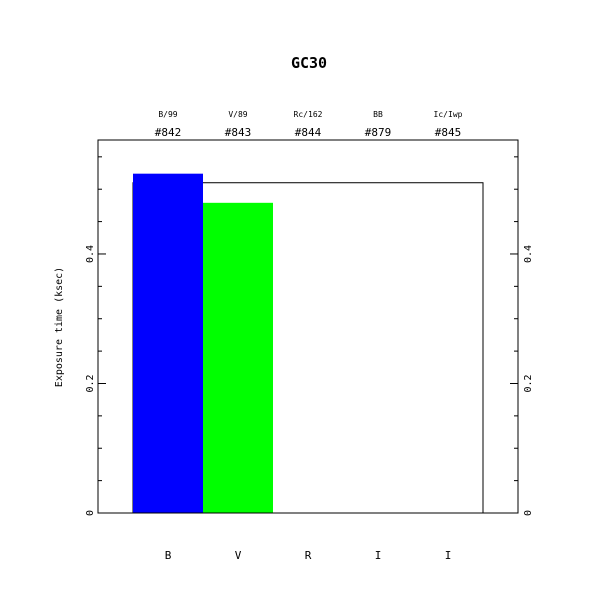  What do you see at coordinates (308, 132) in the screenshot?
I see `filter-id-label: #844` at bounding box center [308, 132].